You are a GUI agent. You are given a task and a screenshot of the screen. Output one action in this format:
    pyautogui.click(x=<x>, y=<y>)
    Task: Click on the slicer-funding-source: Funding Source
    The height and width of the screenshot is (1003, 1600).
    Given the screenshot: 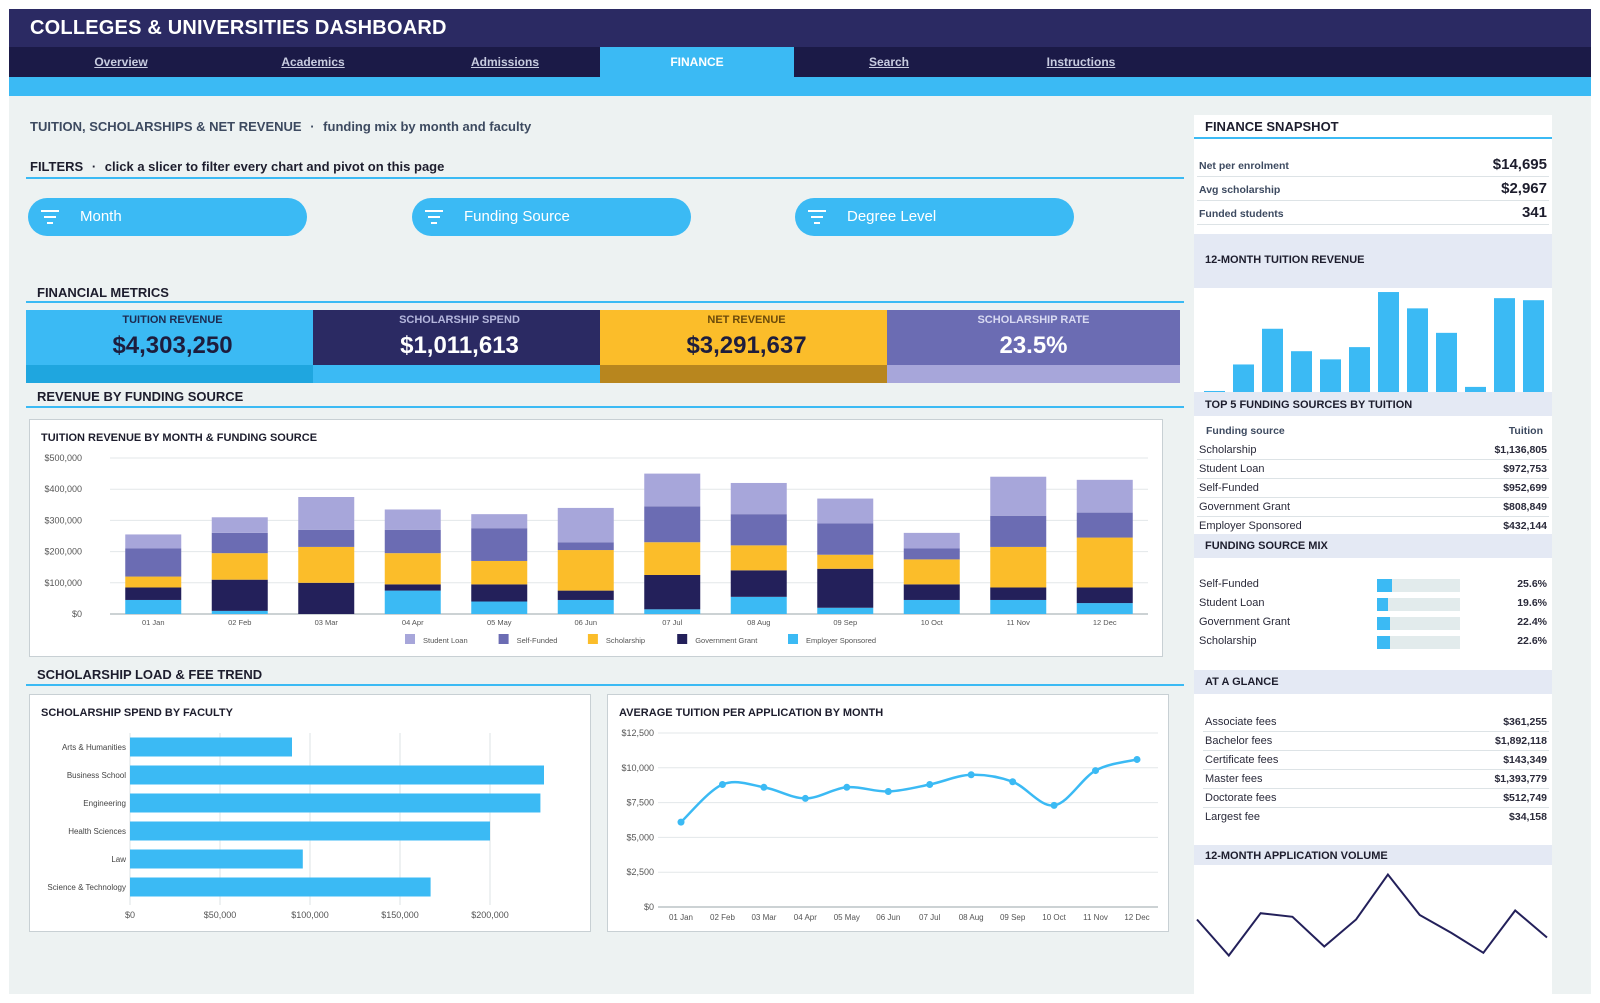 What is the action you would take?
    pyautogui.click(x=551, y=217)
    